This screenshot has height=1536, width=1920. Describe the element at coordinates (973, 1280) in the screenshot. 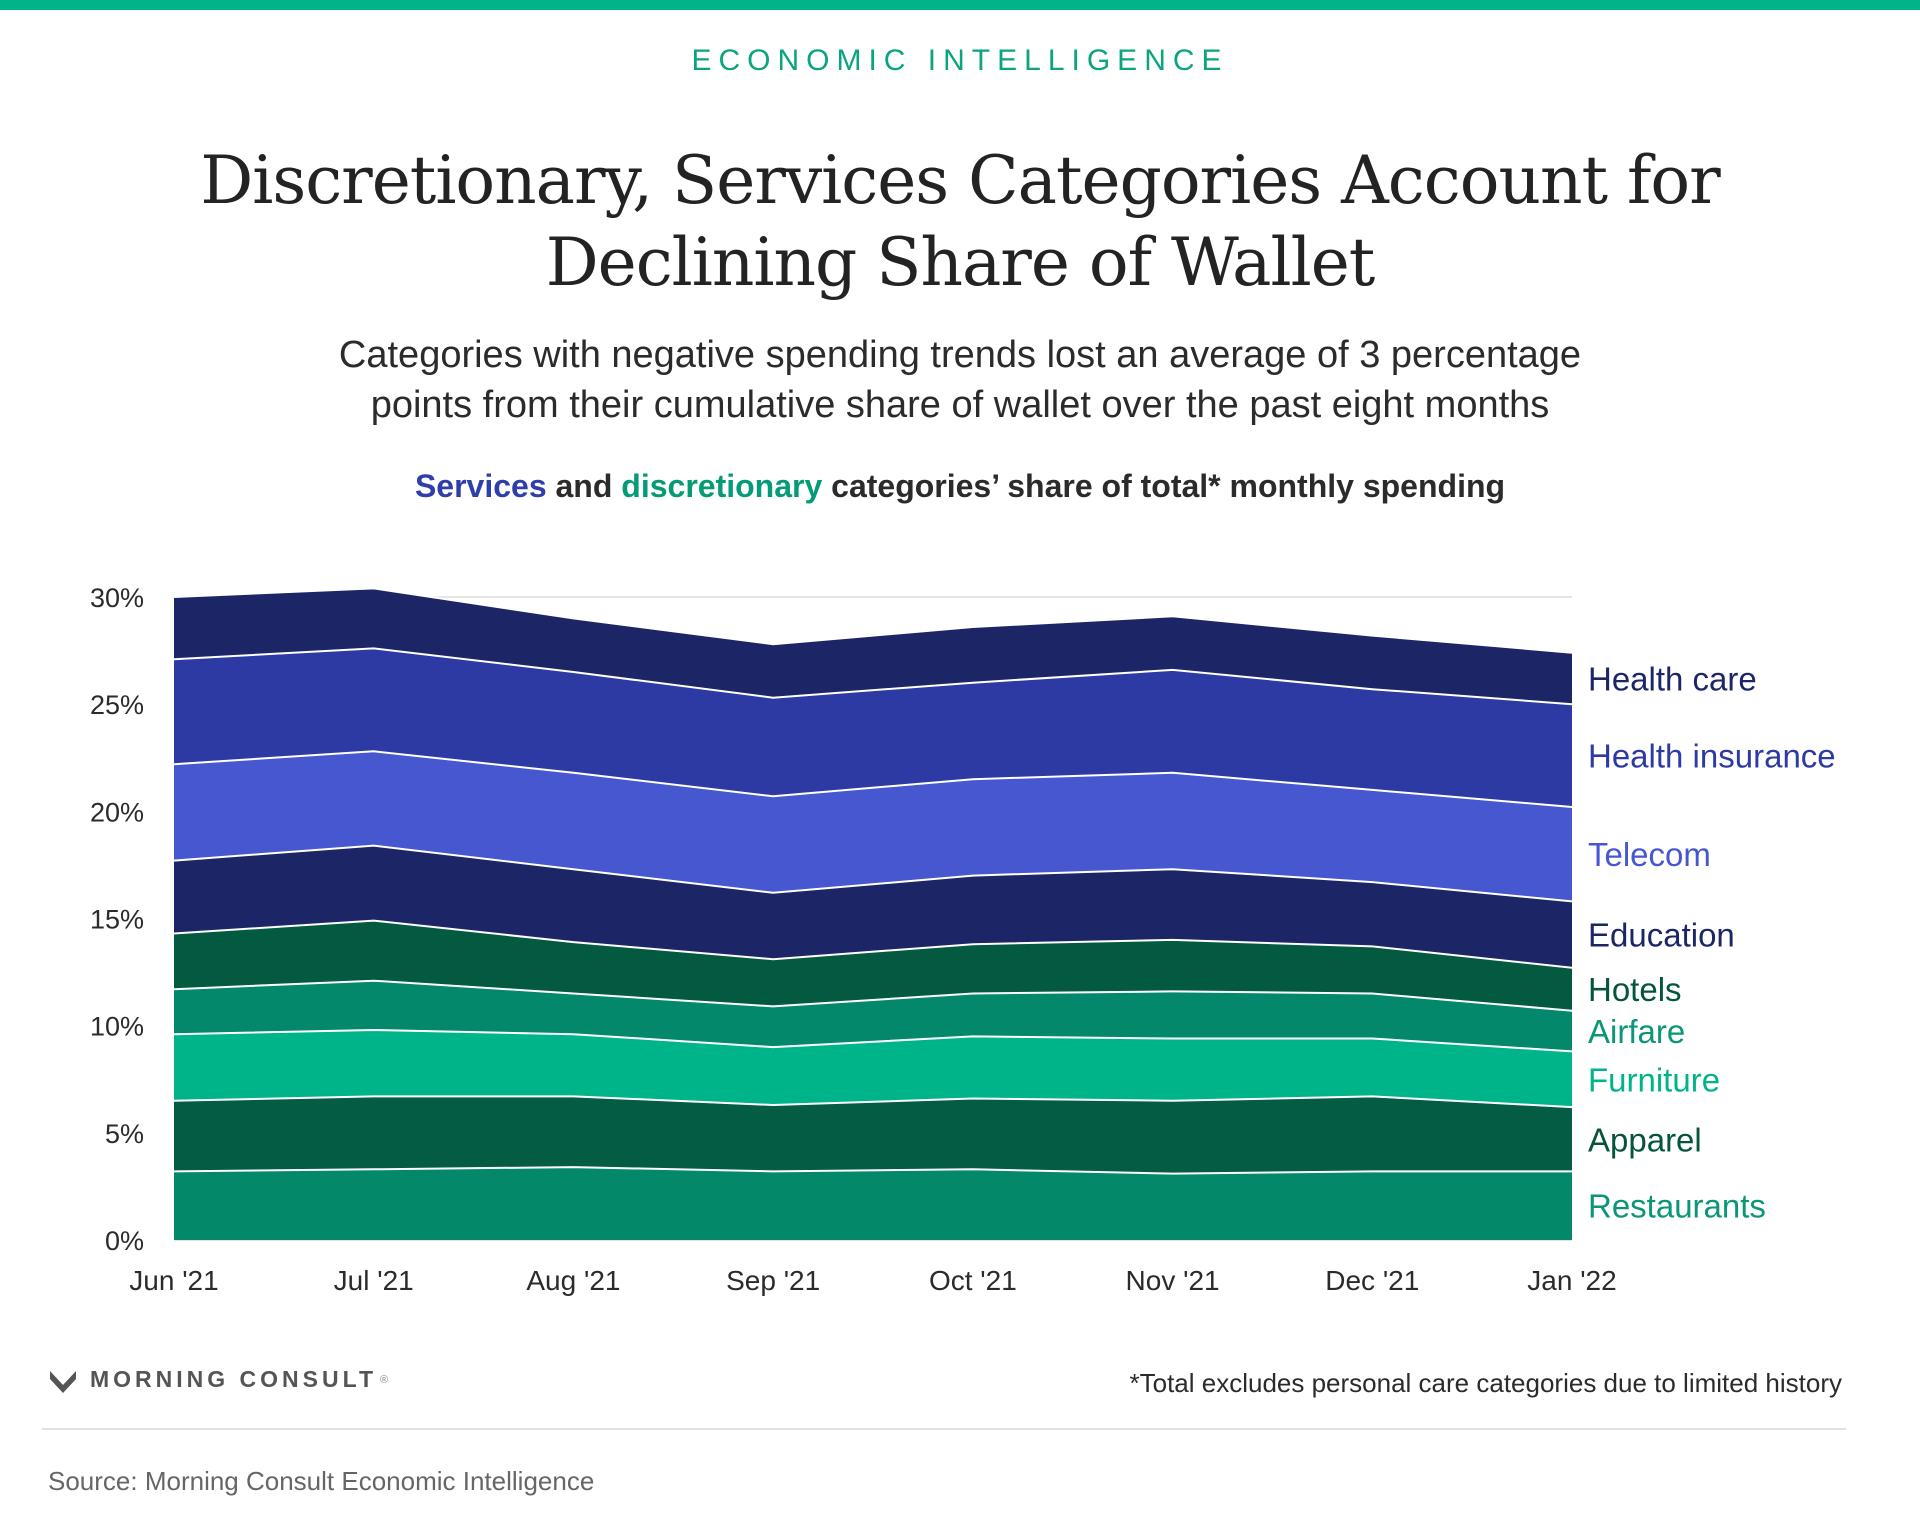

I see `x-tick-label: Oct '21` at that location.